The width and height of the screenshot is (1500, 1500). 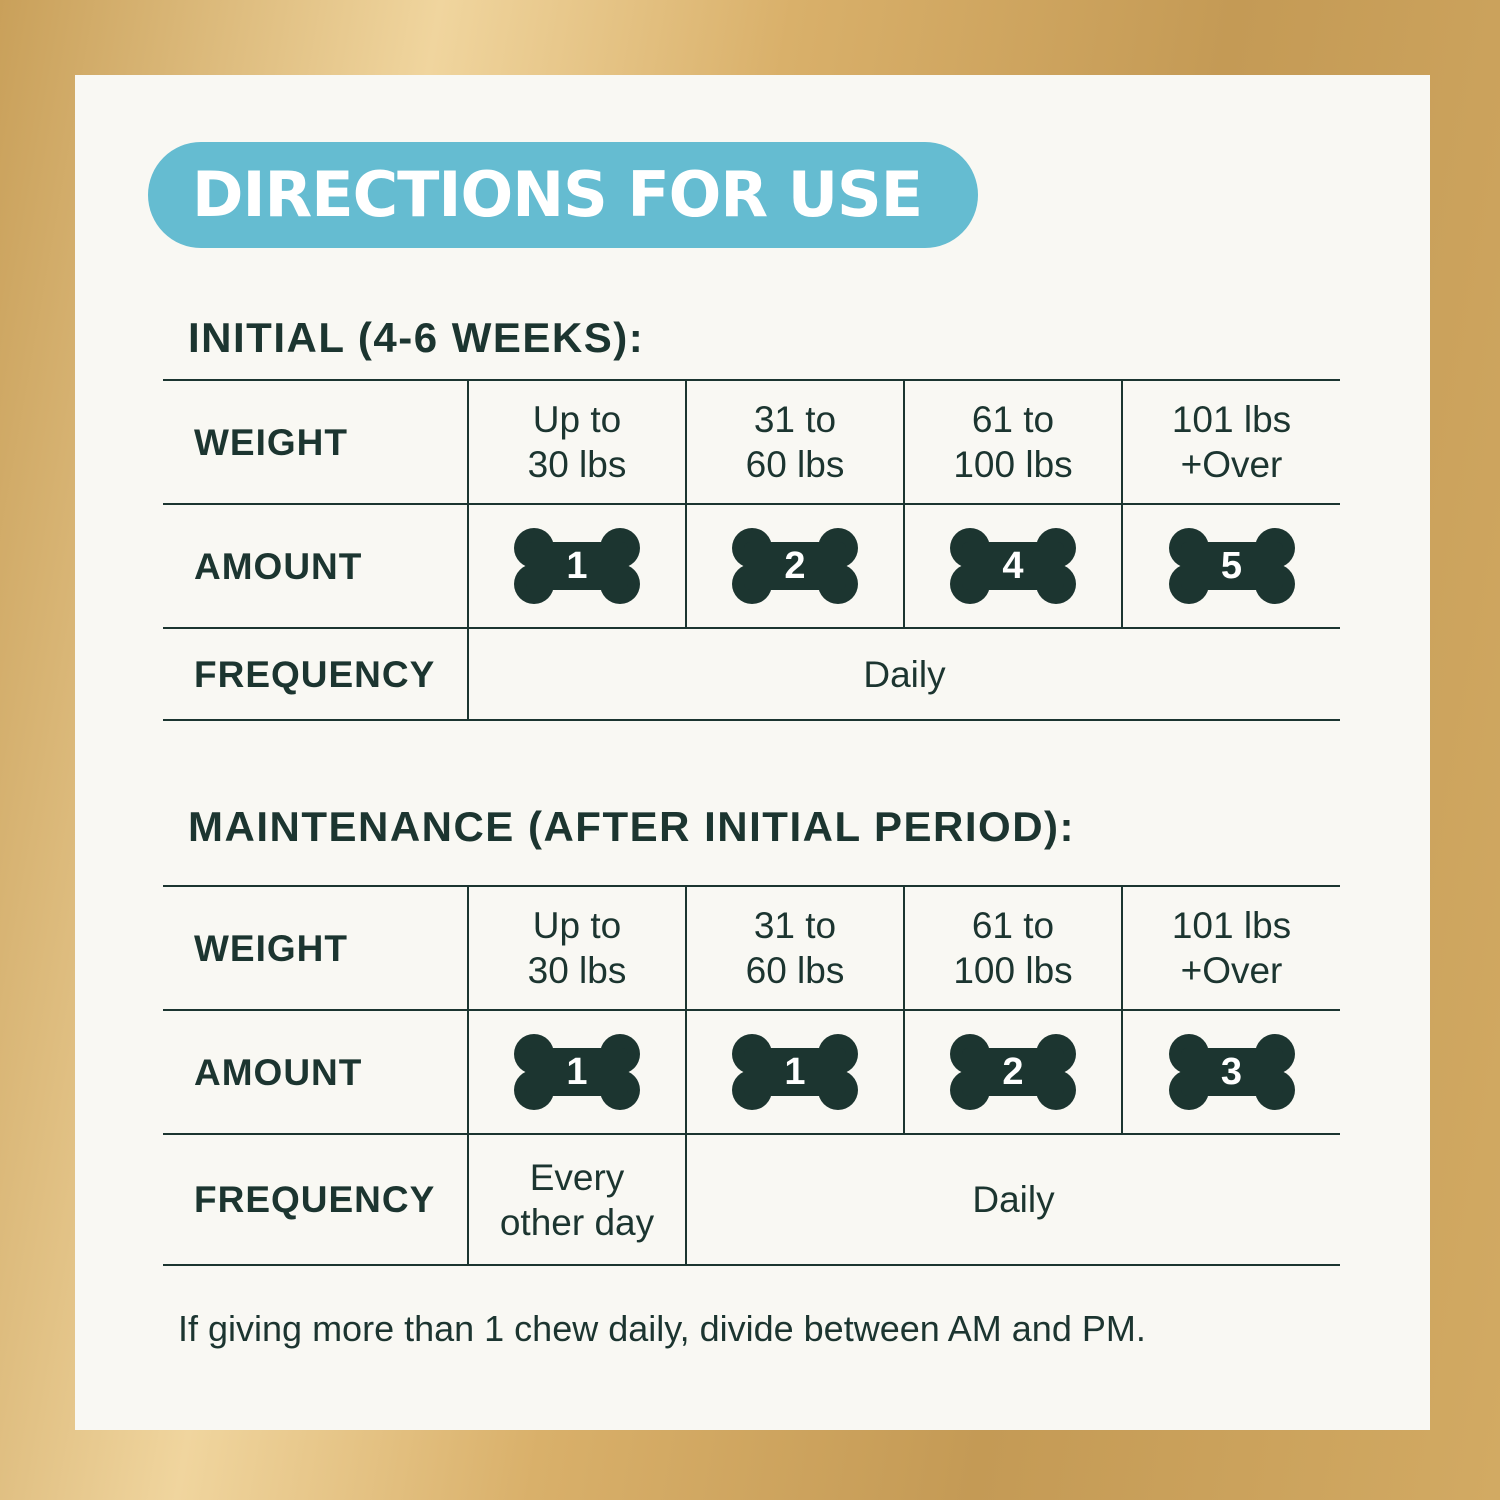 I want to click on amount-row: AMOUNT 1 1 2 3, so click(x=751, y=1073).